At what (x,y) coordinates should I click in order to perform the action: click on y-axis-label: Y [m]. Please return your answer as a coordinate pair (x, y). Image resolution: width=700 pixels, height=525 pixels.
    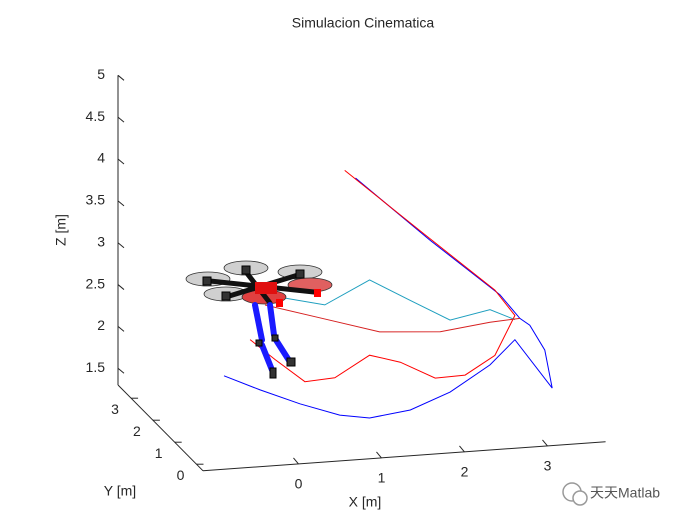
    Looking at the image, I should click on (120, 491).